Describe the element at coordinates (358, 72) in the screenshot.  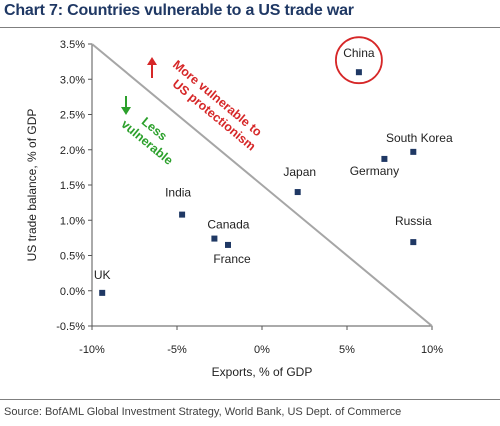
I see `data-point-china` at that location.